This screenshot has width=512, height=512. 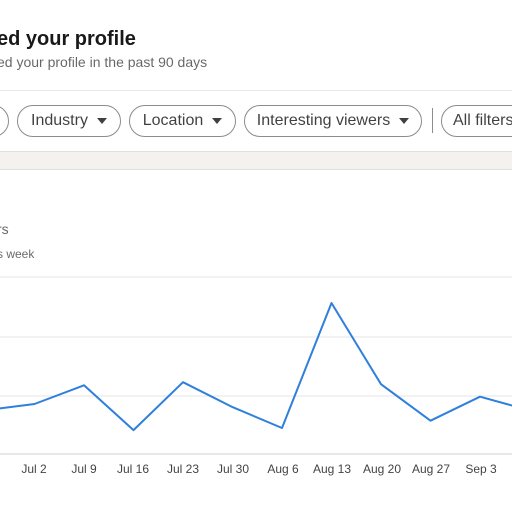 What do you see at coordinates (332, 469) in the screenshot?
I see `x-tick-label: Aug 13` at bounding box center [332, 469].